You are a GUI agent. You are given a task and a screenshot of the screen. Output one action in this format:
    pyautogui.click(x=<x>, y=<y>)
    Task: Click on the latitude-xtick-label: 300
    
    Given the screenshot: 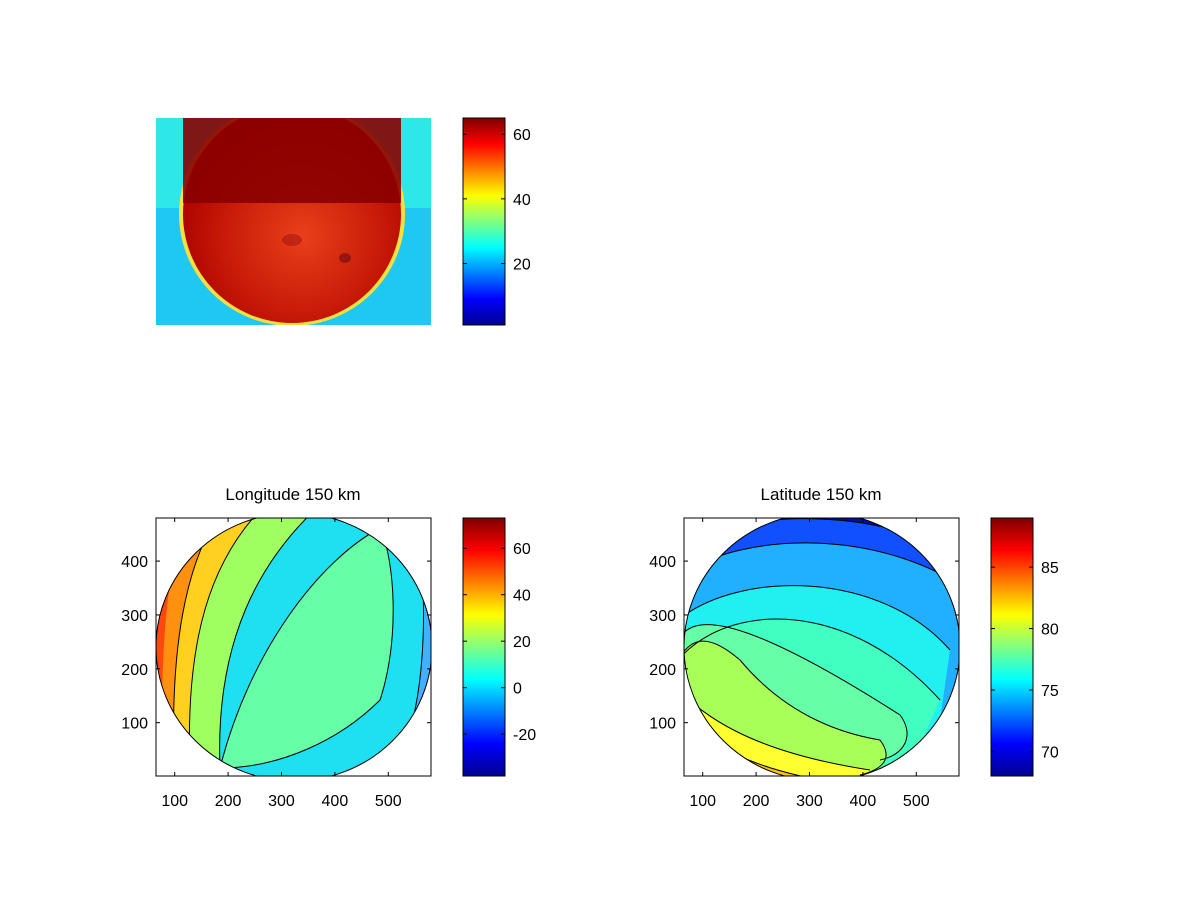 What is the action you would take?
    pyautogui.click(x=809, y=801)
    